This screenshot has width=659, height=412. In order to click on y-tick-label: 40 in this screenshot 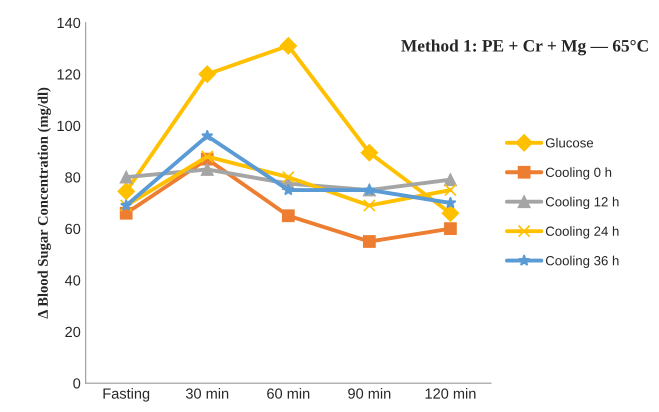, I will do `click(72, 280)`.